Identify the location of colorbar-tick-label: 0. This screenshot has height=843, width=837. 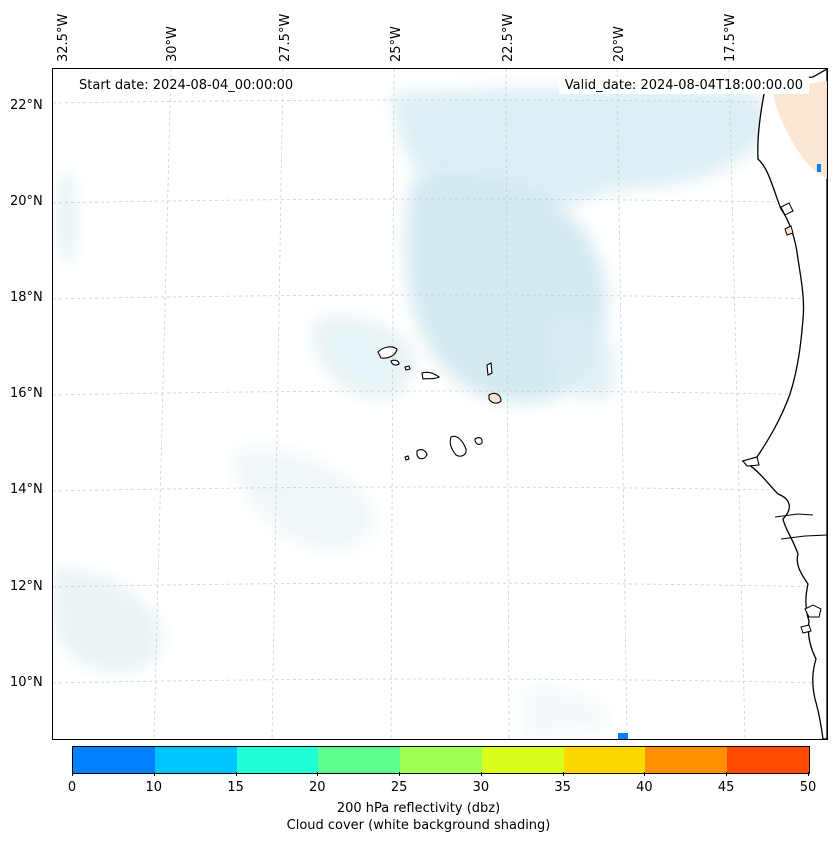
(72, 787).